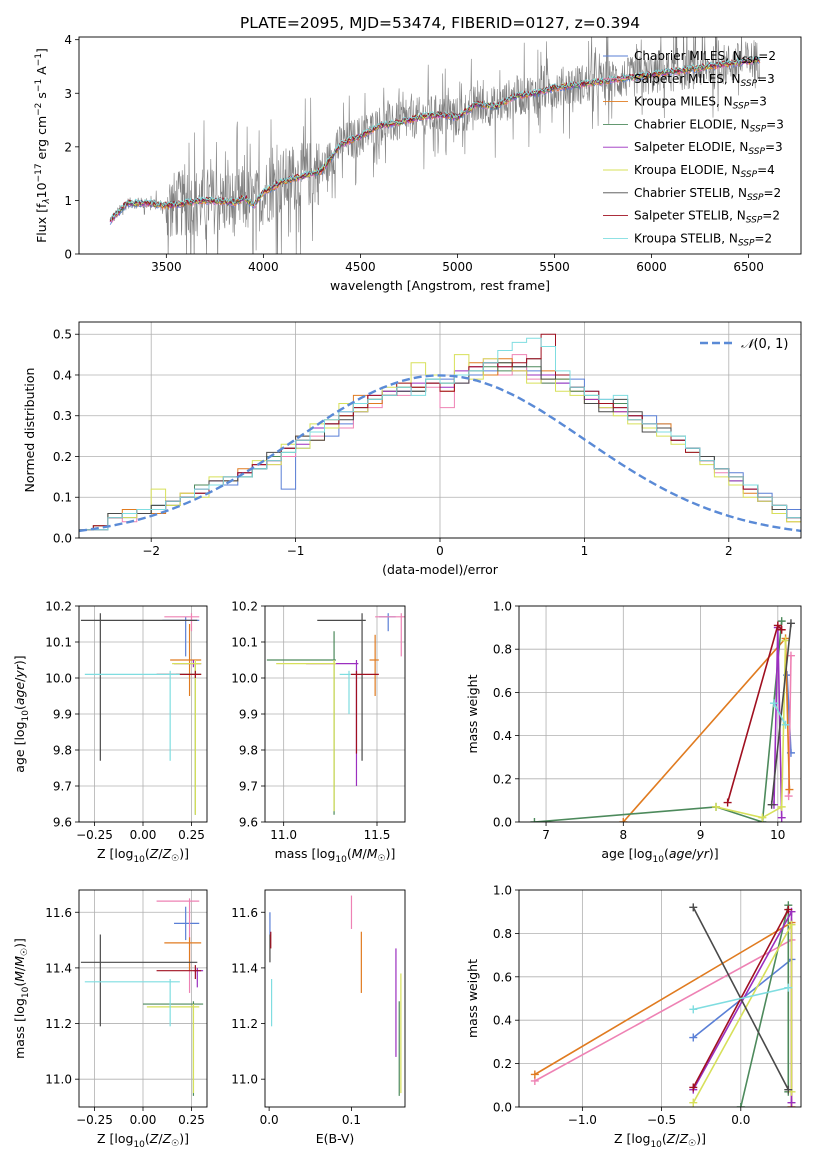  I want to click on label-part: ☉, so click(382, 859).